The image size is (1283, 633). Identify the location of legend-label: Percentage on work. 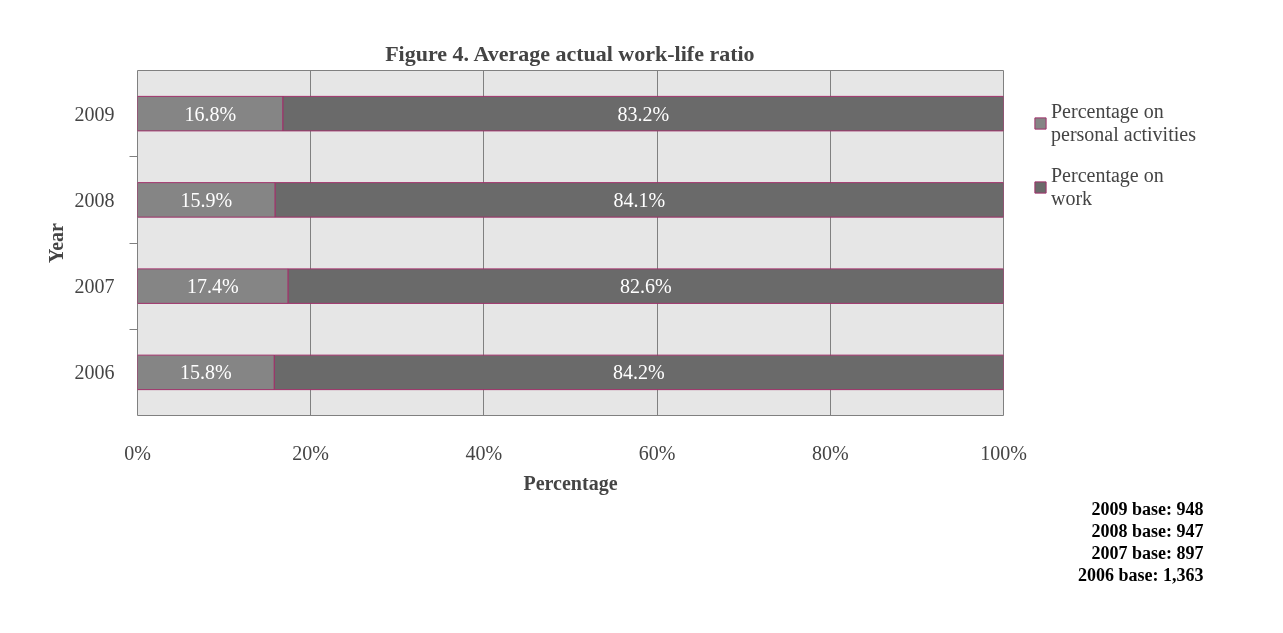
(1107, 187).